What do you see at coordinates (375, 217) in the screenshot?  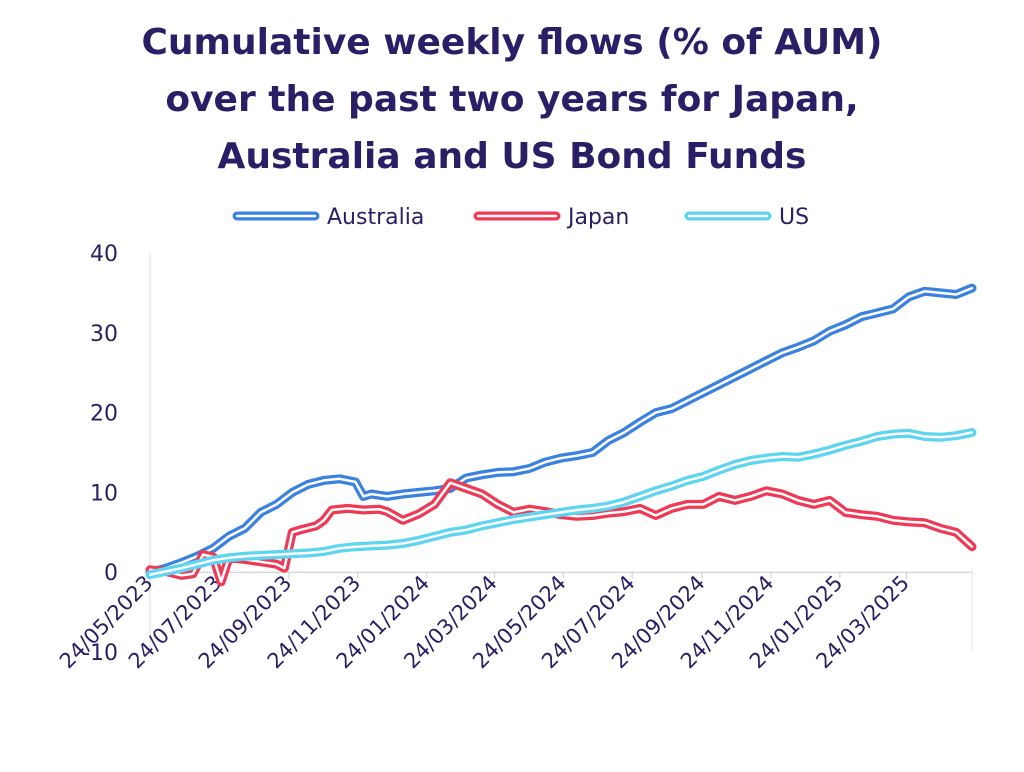 I see `legend-label: Australia` at bounding box center [375, 217].